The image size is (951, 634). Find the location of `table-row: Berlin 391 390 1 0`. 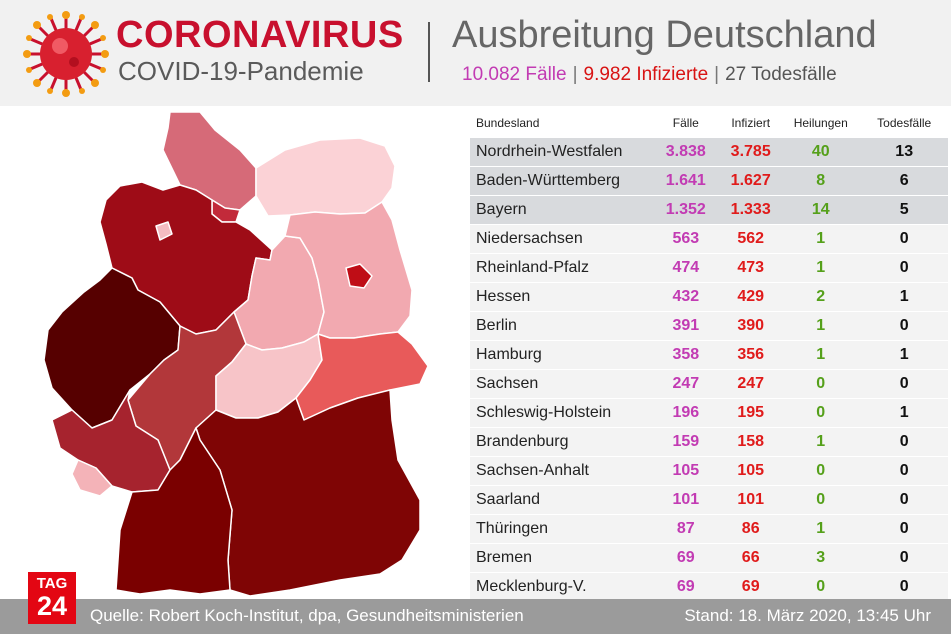

table-row: Berlin 391 390 1 0 is located at coordinates (709, 326).